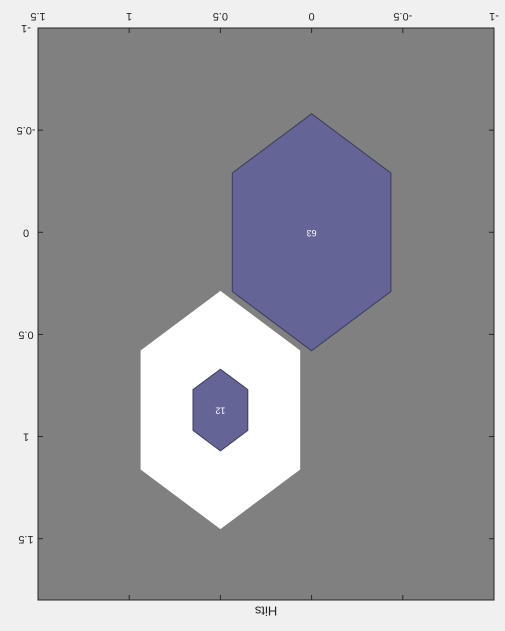 Image resolution: width=505 pixels, height=631 pixels. I want to click on y-tick-label: 1, so click(26, 437).